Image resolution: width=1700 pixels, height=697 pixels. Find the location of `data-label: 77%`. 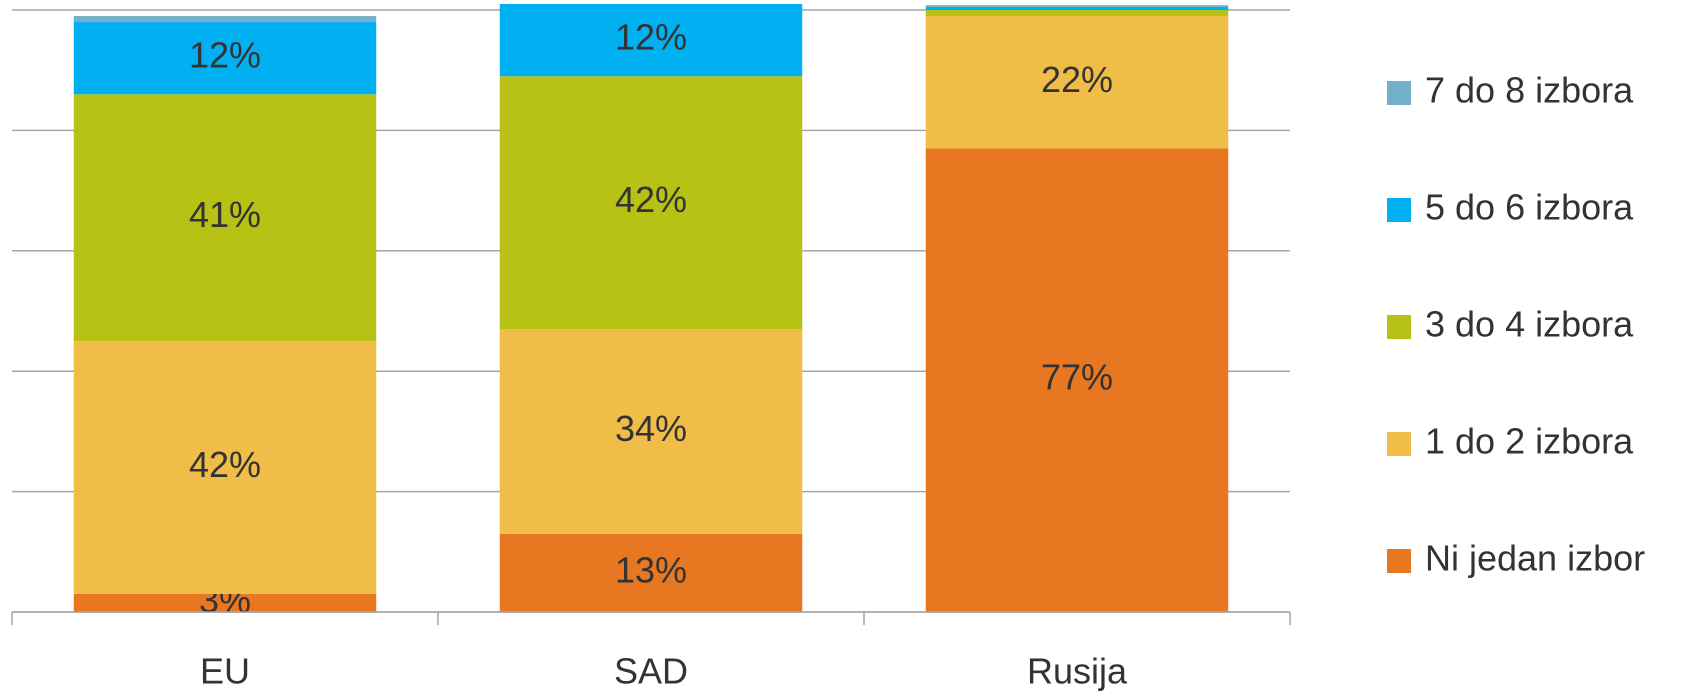

data-label: 77% is located at coordinates (1077, 377).